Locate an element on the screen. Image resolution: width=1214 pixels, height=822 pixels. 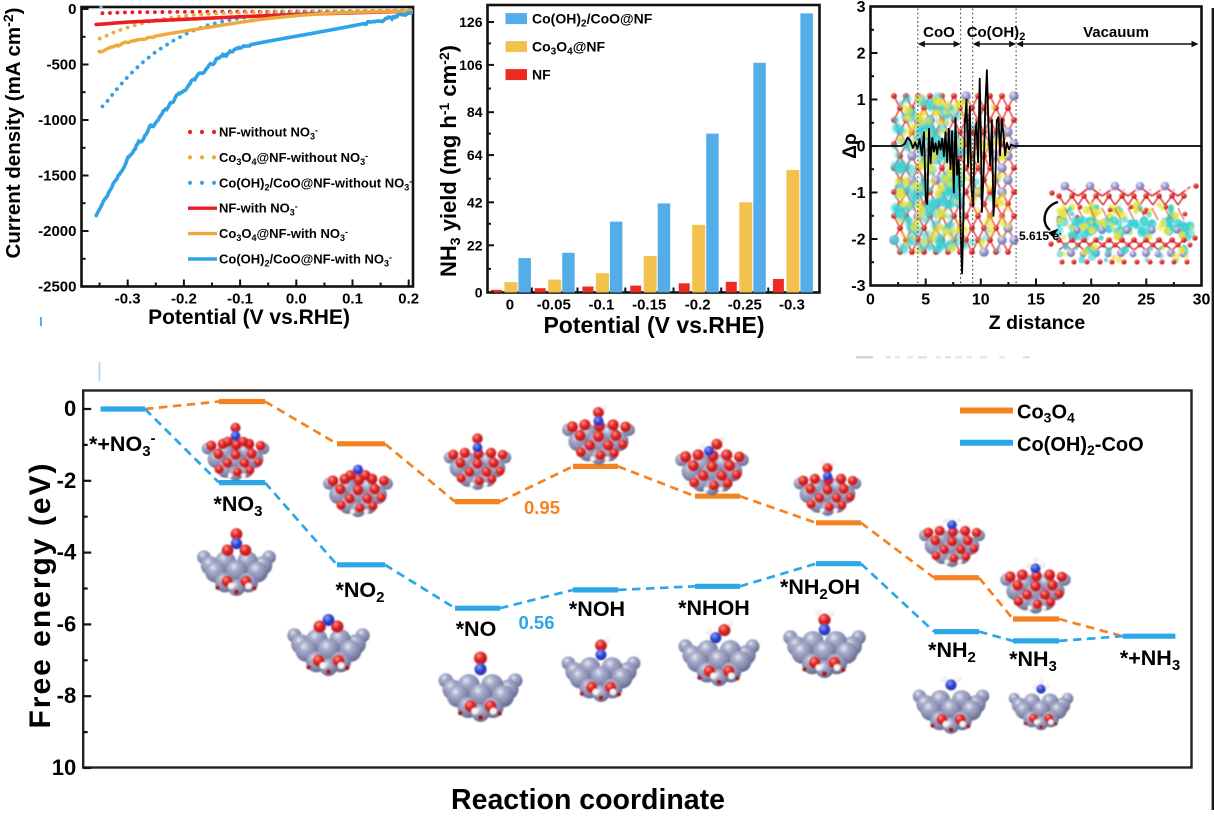
svg-text: Co3O4 is located at coordinates (1046, 414).